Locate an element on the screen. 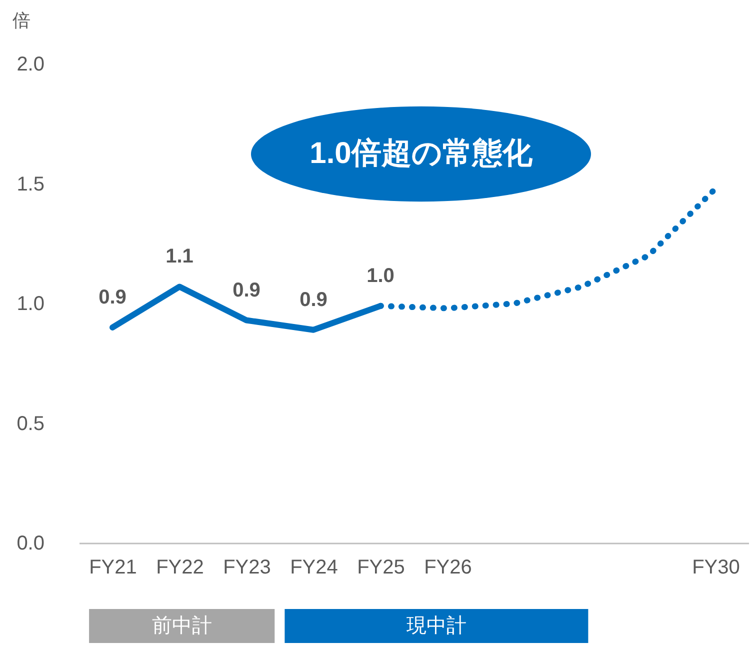 This screenshot has width=755, height=650. data-label: 1.0 is located at coordinates (380, 275).